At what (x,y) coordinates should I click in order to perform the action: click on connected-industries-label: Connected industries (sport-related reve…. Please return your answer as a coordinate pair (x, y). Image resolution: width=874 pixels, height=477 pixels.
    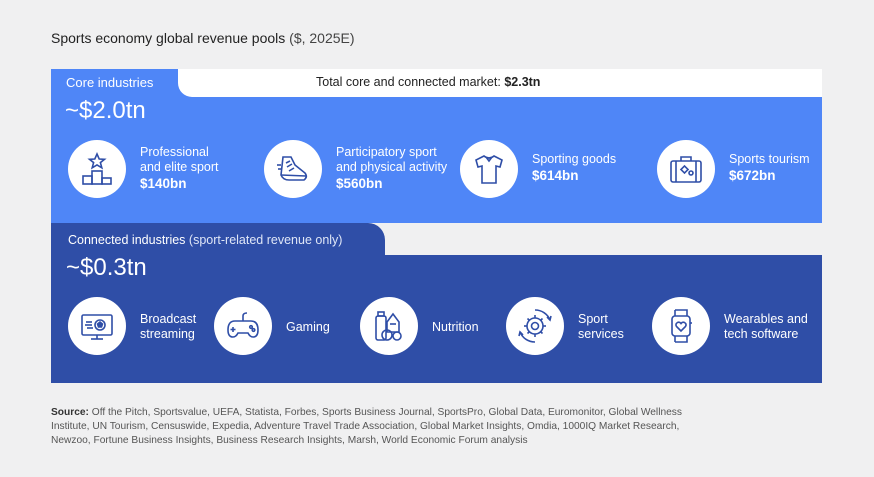
    Looking at the image, I should click on (205, 240).